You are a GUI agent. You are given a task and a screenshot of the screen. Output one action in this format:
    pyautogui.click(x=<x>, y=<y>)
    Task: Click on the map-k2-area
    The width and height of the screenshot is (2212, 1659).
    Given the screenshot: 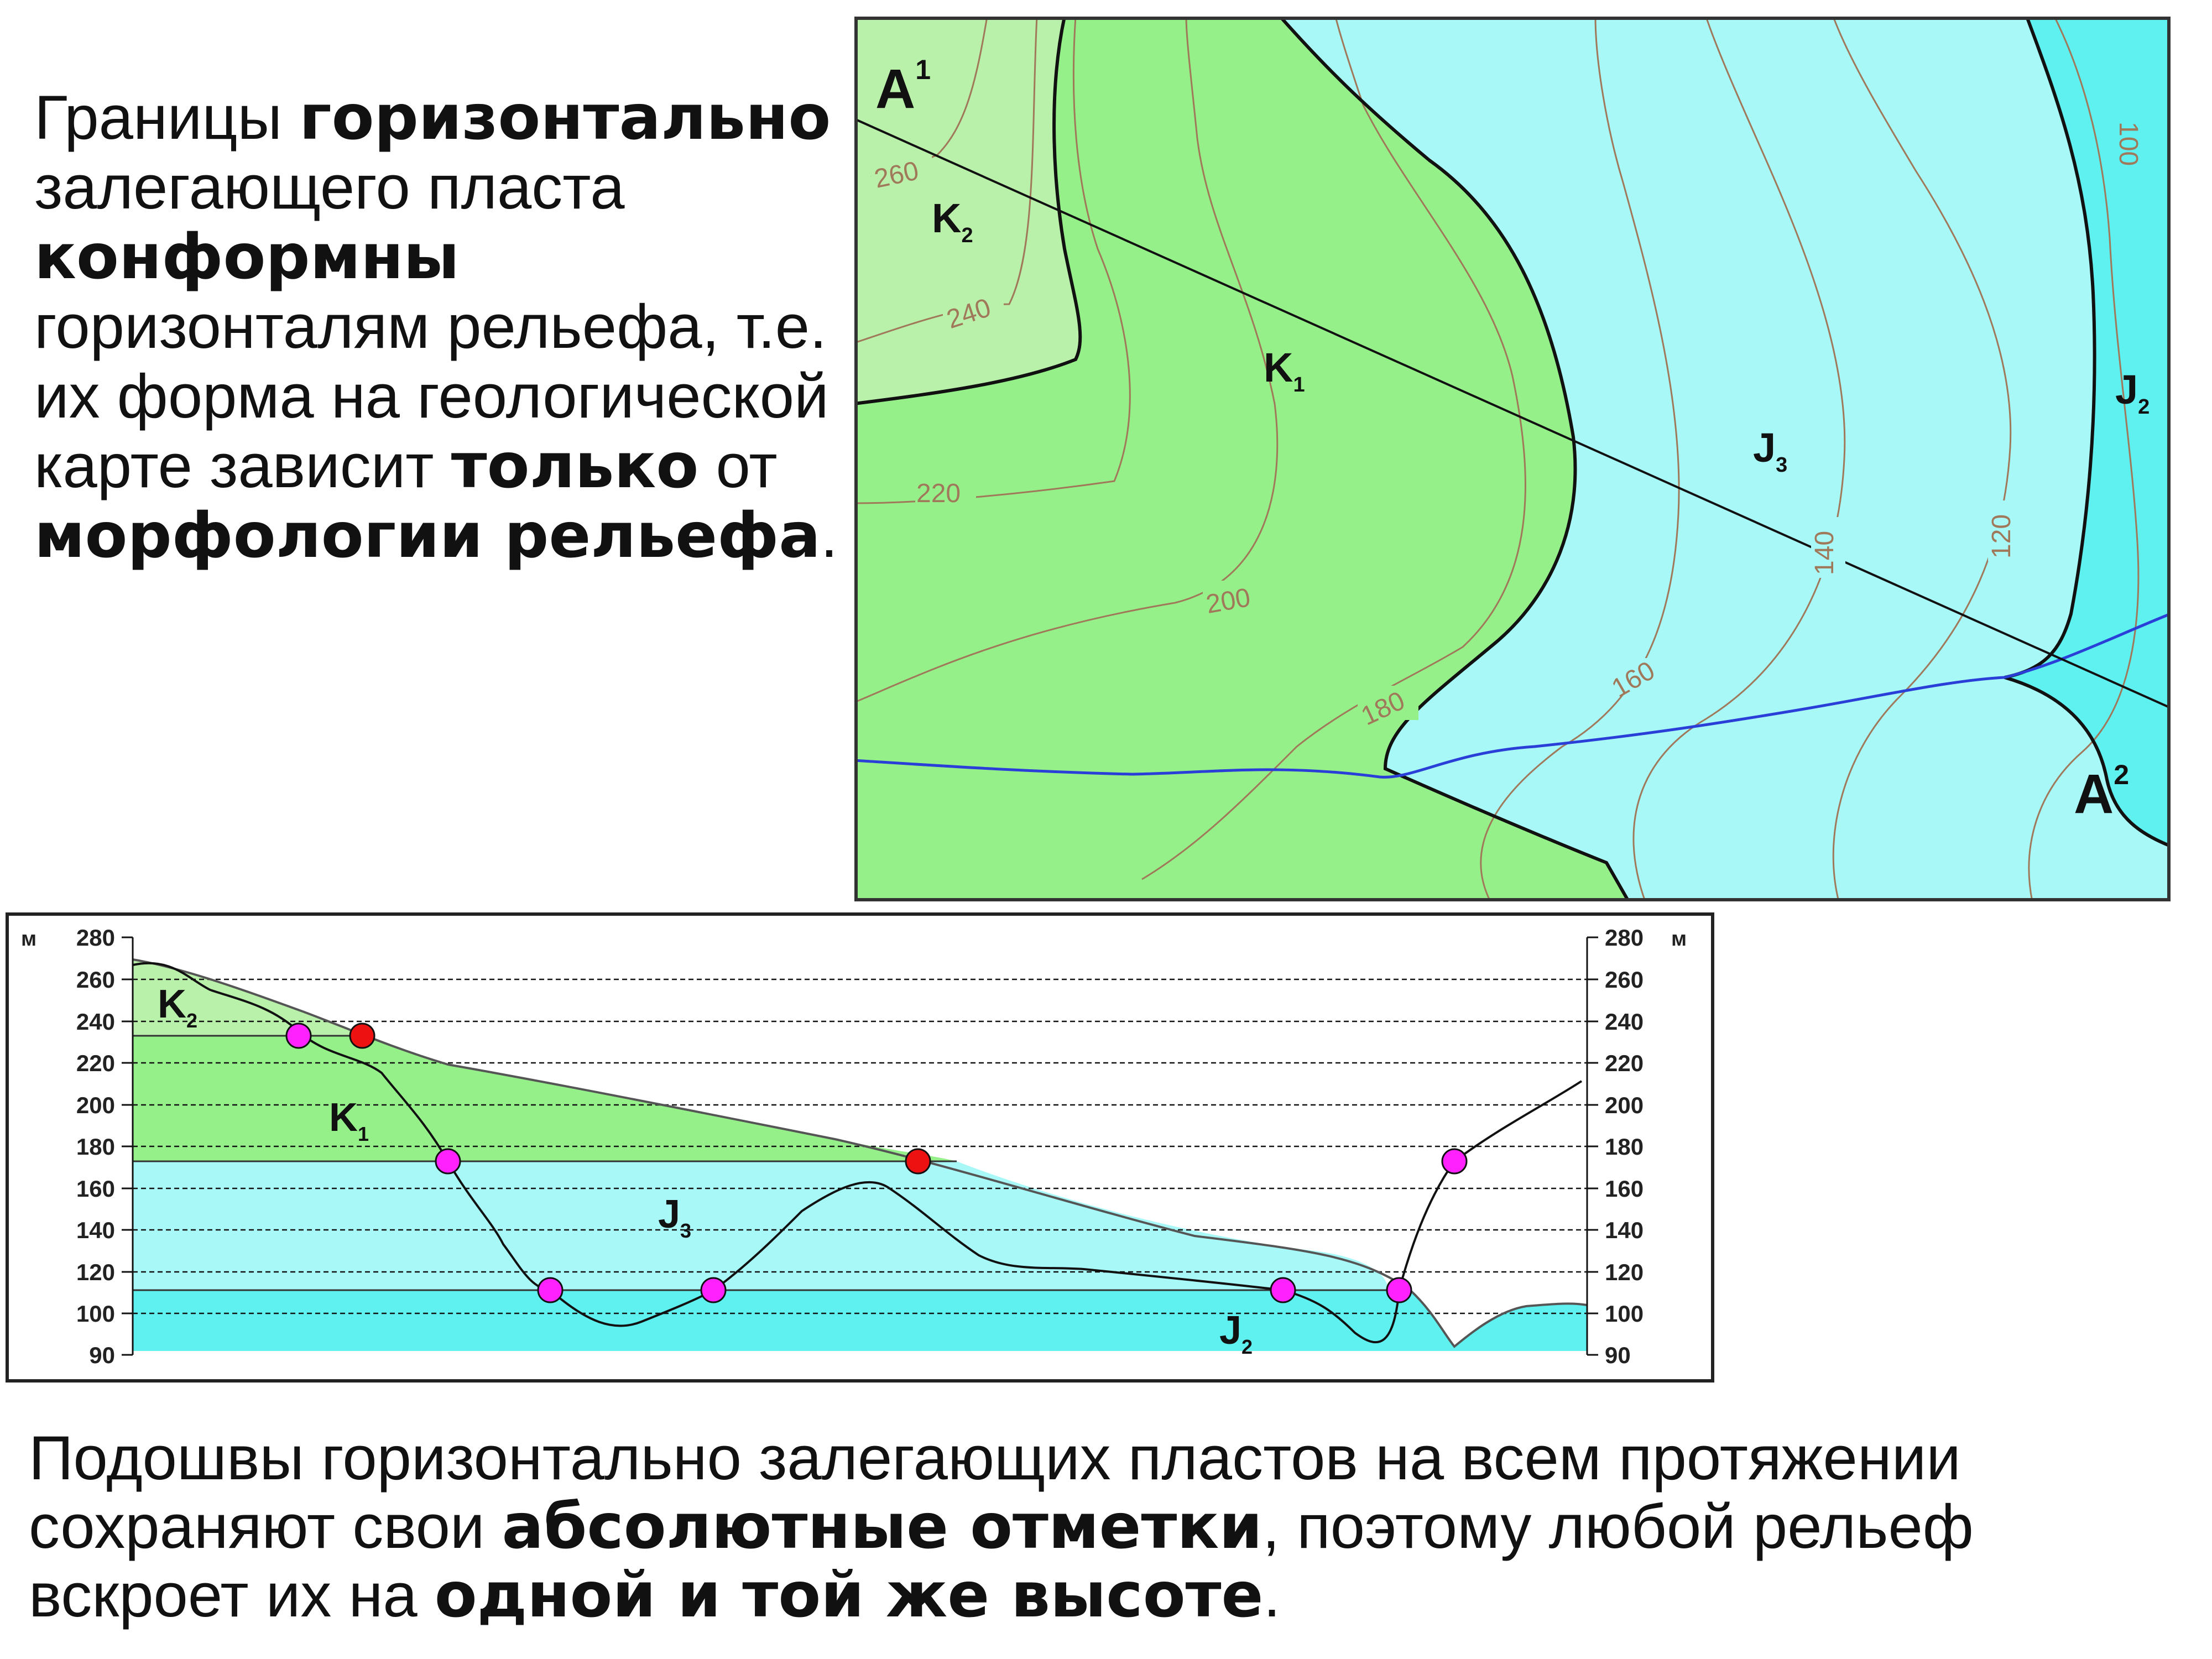 What is the action you would take?
    pyautogui.click(x=968, y=211)
    